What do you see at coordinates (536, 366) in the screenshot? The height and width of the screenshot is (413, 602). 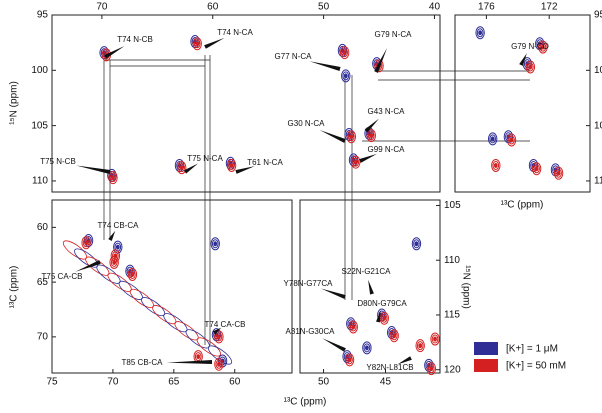 I see `legend-label: [K+] = 50 mM` at bounding box center [536, 366].